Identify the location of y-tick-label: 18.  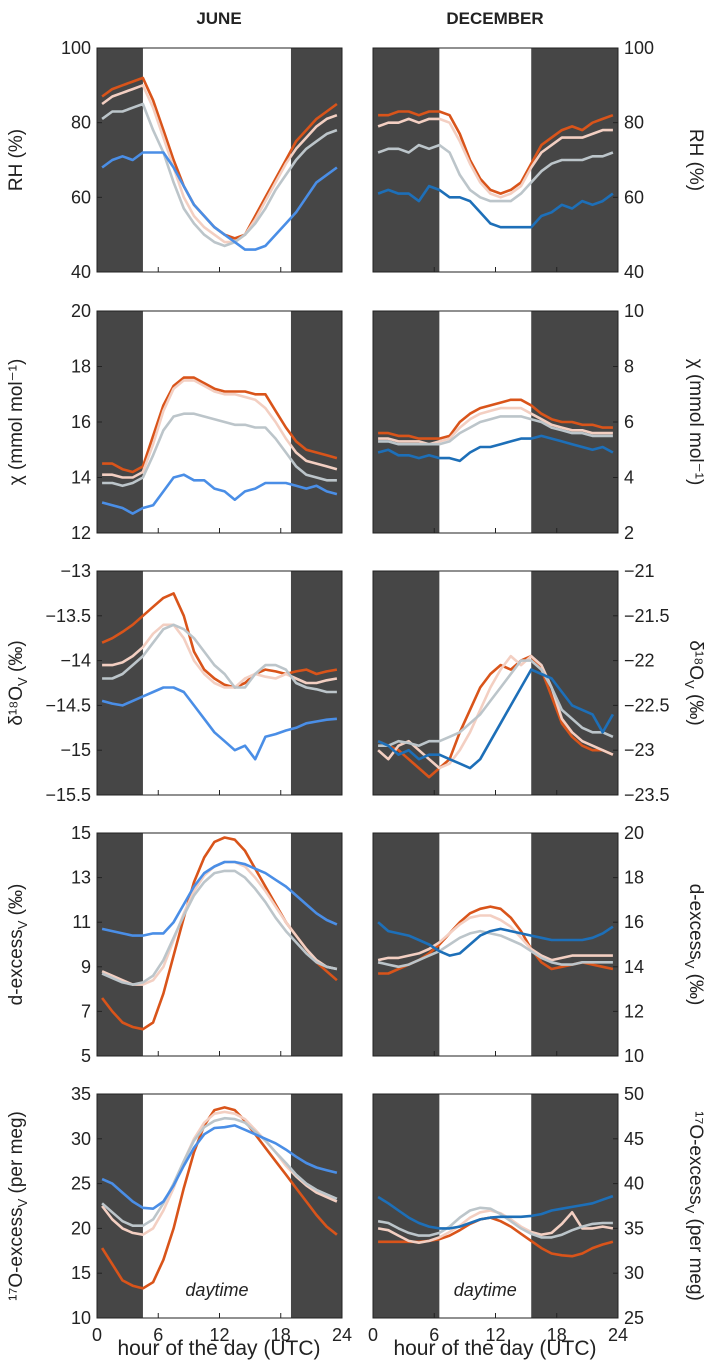
(634, 878).